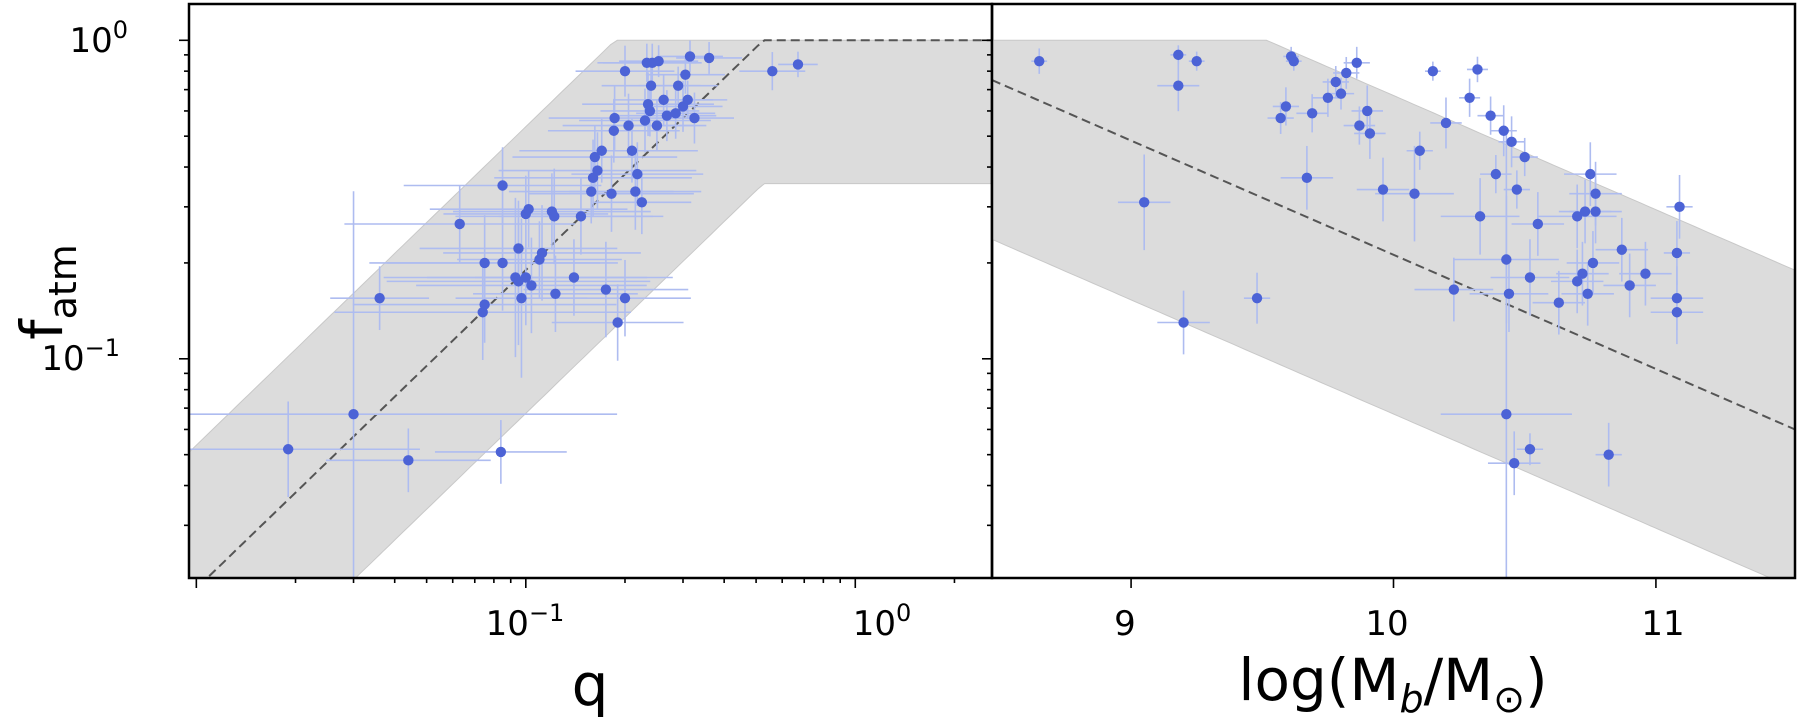  I want to click on x-axis-label-right: log(Mb/M⊙), so click(1392, 681).